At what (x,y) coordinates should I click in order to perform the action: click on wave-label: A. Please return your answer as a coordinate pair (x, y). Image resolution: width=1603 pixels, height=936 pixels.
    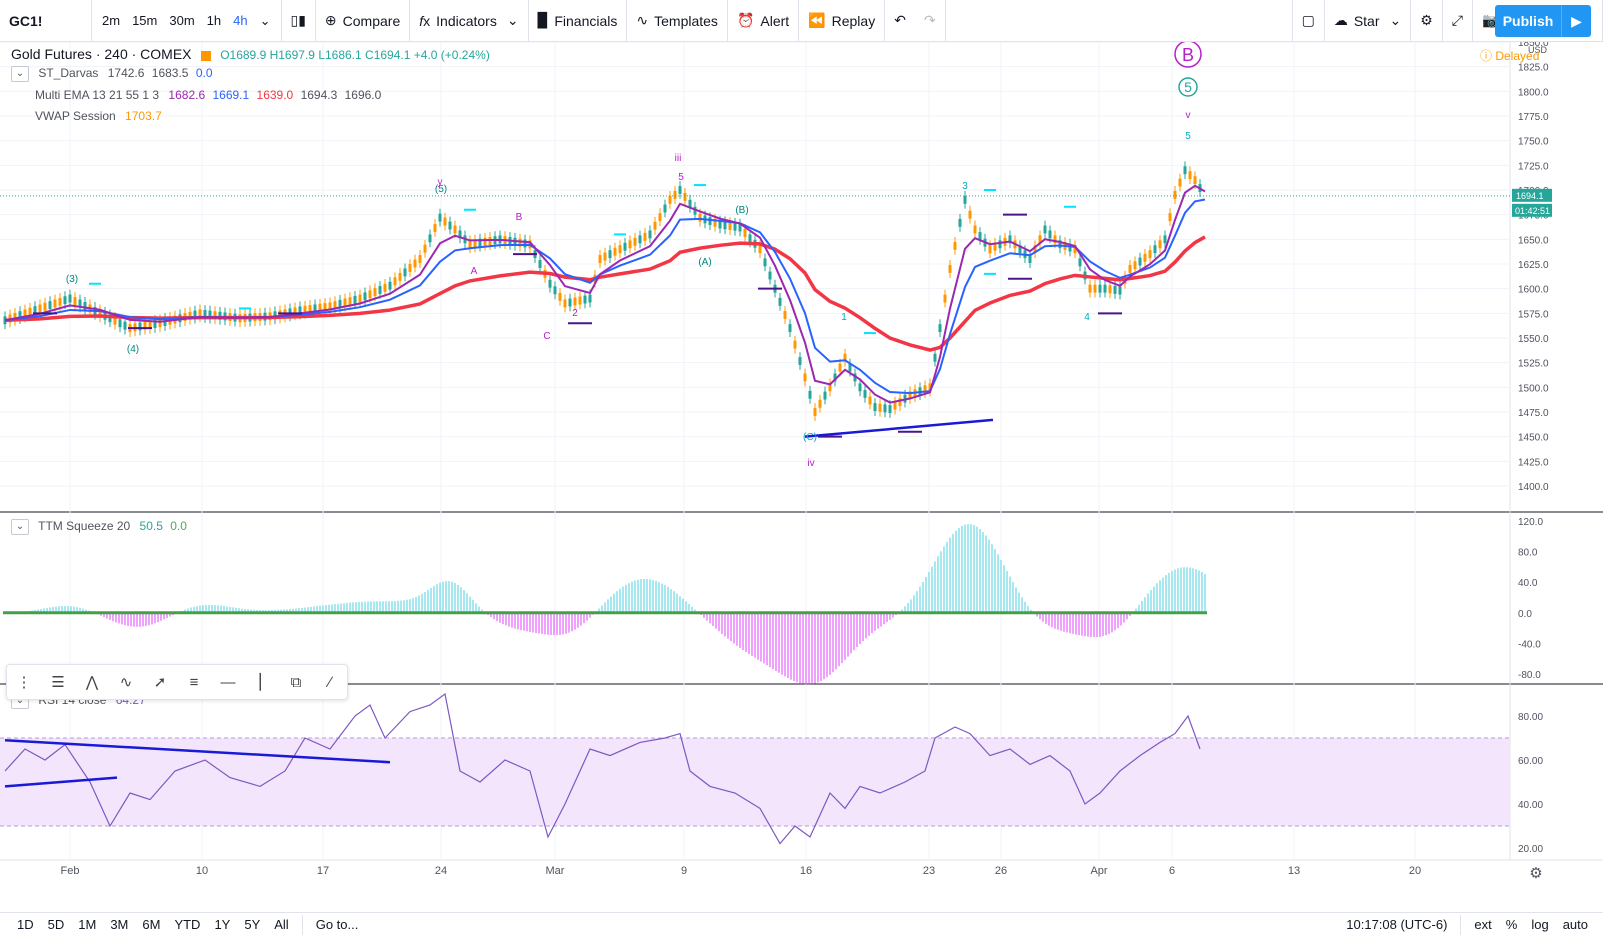
    Looking at the image, I should click on (474, 271).